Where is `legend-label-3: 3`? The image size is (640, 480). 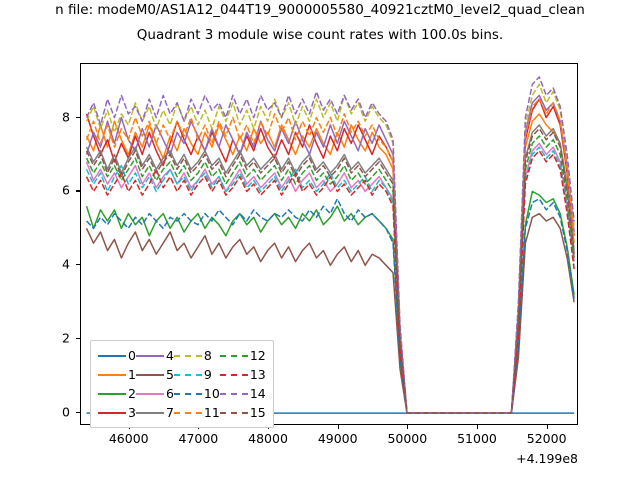
legend-label-3: 3 is located at coordinates (132, 412).